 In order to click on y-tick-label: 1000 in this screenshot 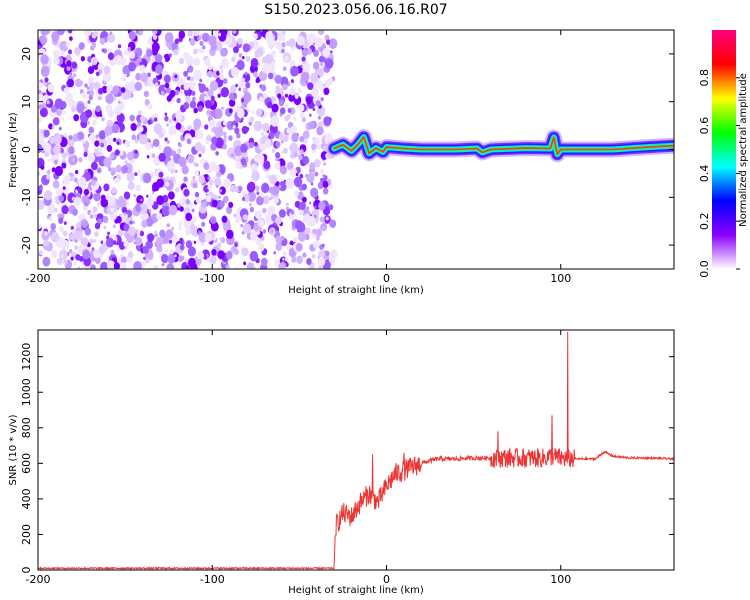, I will do `click(26, 392)`.